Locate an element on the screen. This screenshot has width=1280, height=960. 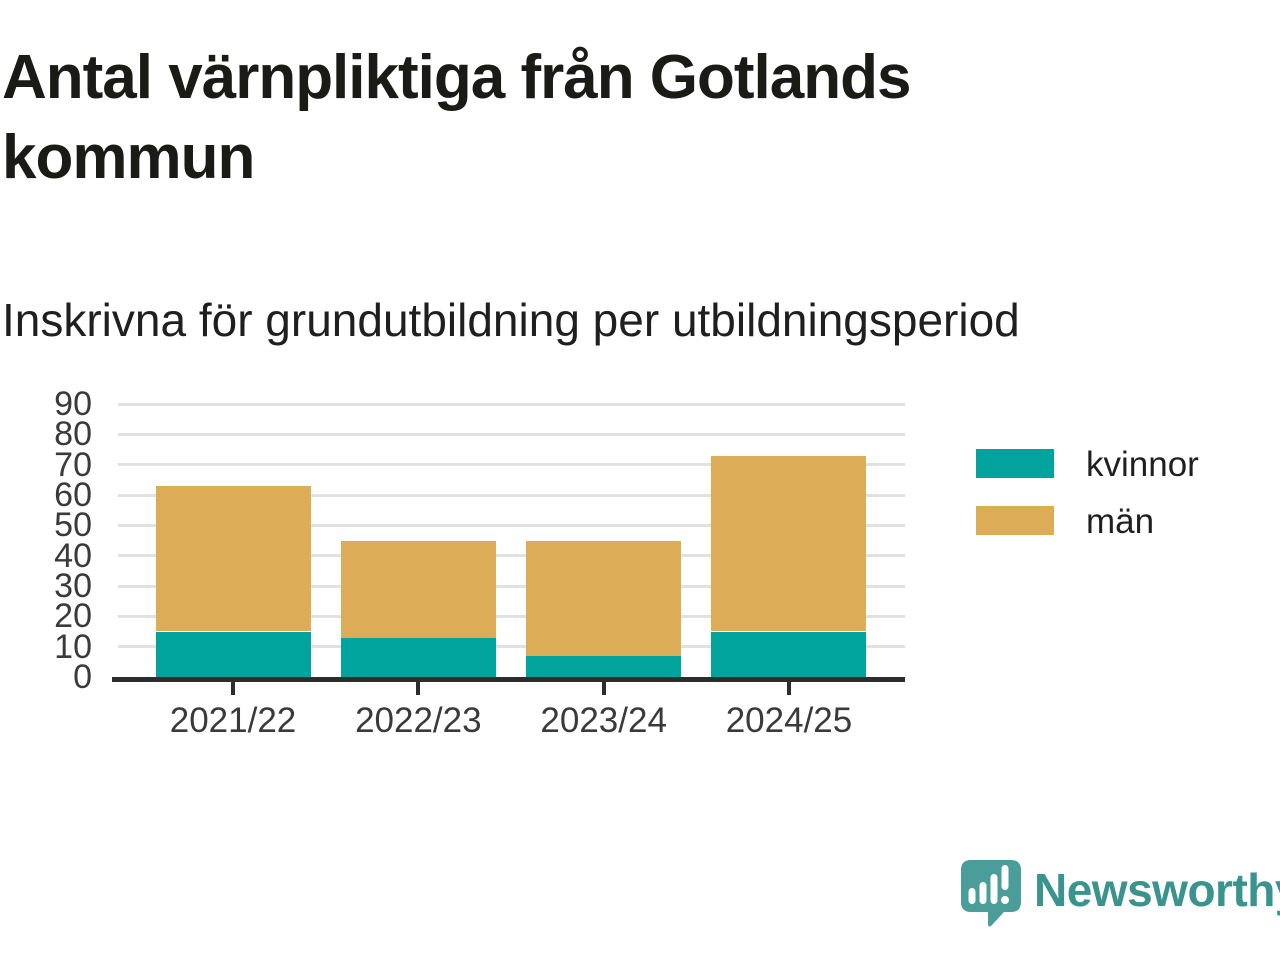
bar-chart-speech-bubble-icon is located at coordinates (991, 893).